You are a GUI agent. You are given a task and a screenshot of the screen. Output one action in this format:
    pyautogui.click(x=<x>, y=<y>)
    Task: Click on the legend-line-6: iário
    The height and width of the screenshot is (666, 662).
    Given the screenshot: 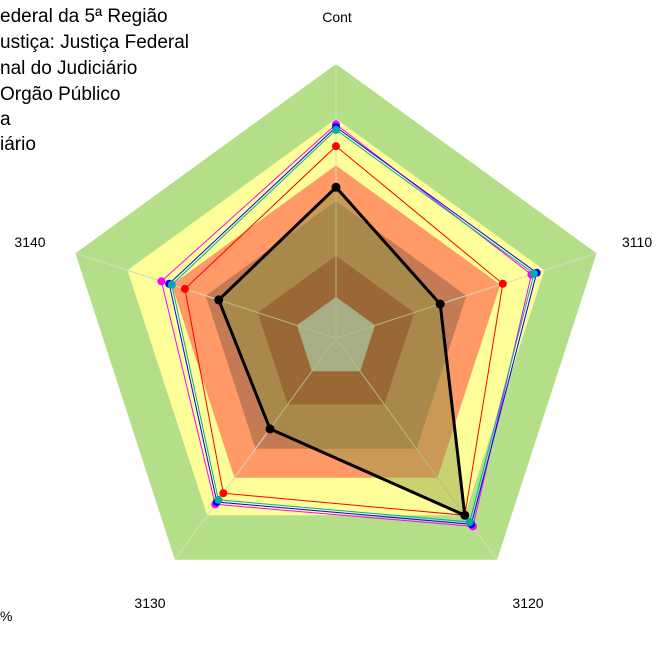 What is the action you would take?
    pyautogui.click(x=18, y=144)
    